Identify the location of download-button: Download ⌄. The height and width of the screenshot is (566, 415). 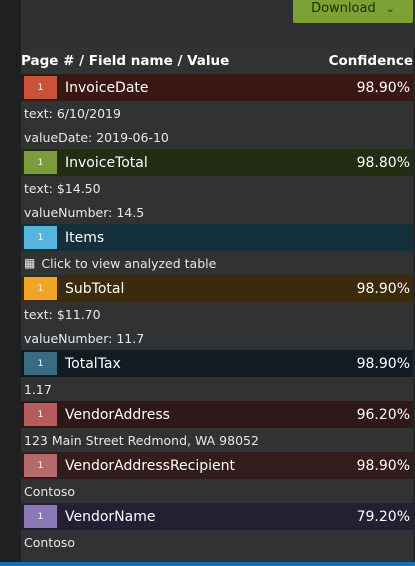
(353, 11).